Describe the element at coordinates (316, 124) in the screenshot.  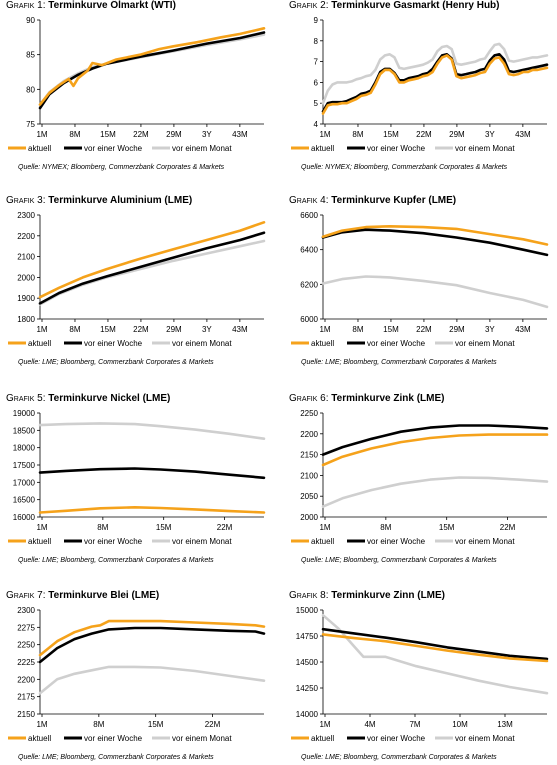
I see `y-tick-label: 4` at that location.